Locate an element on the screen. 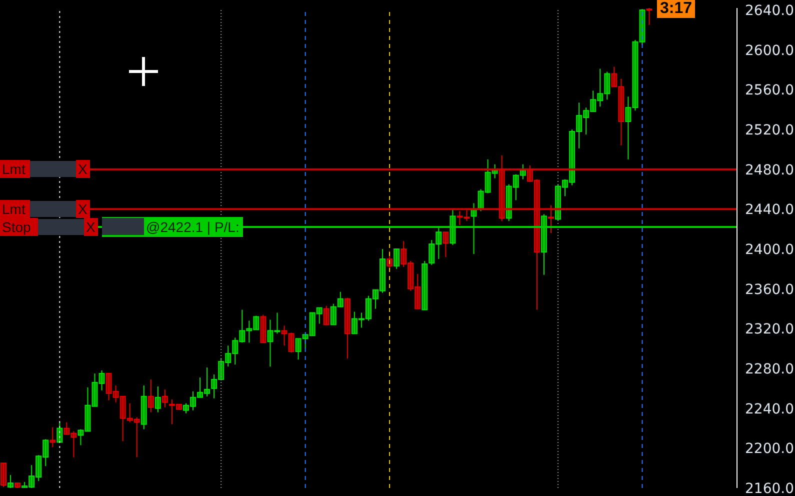  annotation: Stop is located at coordinates (19, 227).